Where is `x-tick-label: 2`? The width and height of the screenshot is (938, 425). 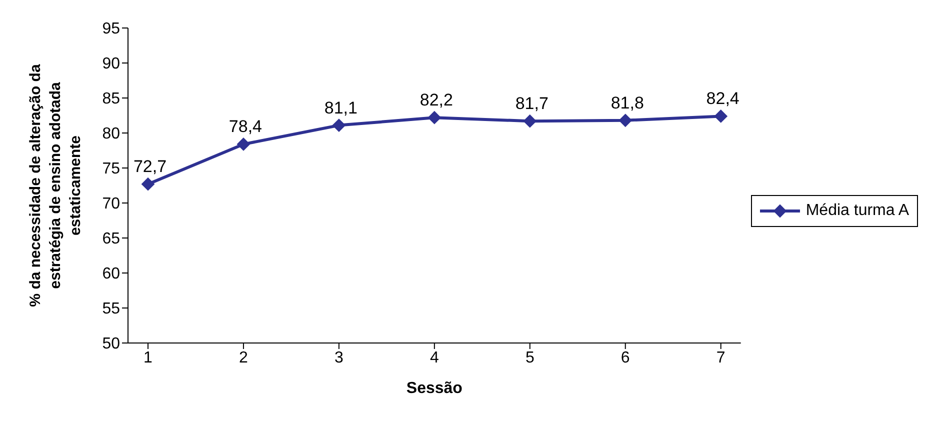 x-tick-label: 2 is located at coordinates (243, 357).